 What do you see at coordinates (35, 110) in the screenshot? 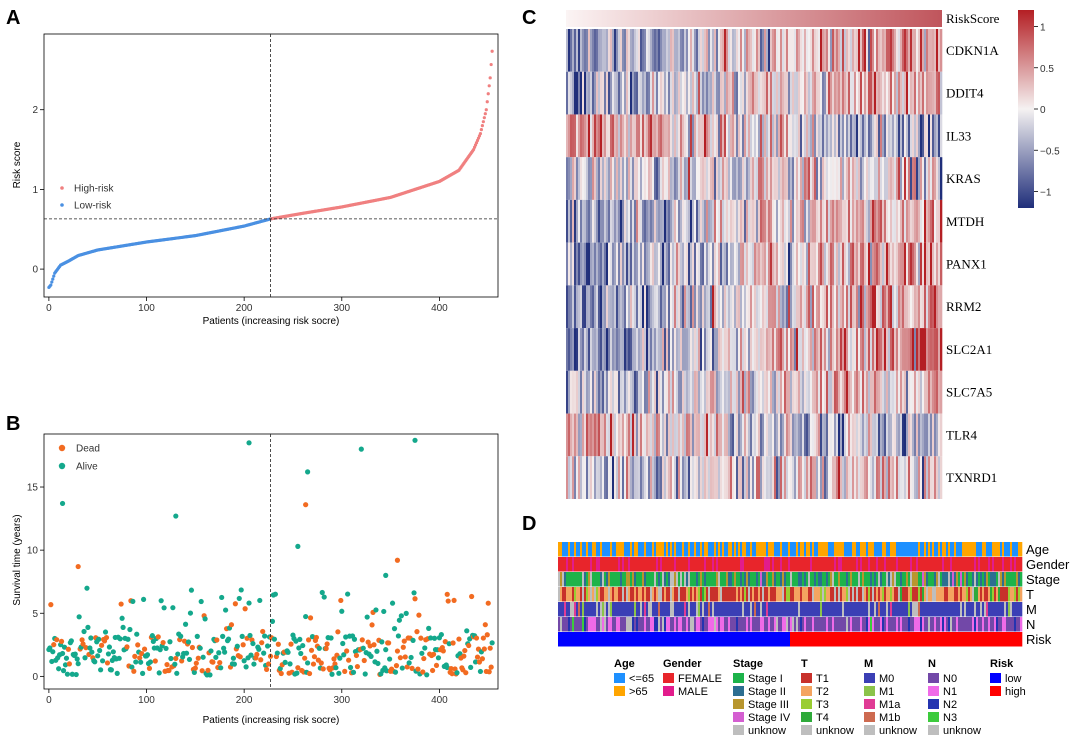
I see `risk-y-tick-label: 2` at bounding box center [35, 110].